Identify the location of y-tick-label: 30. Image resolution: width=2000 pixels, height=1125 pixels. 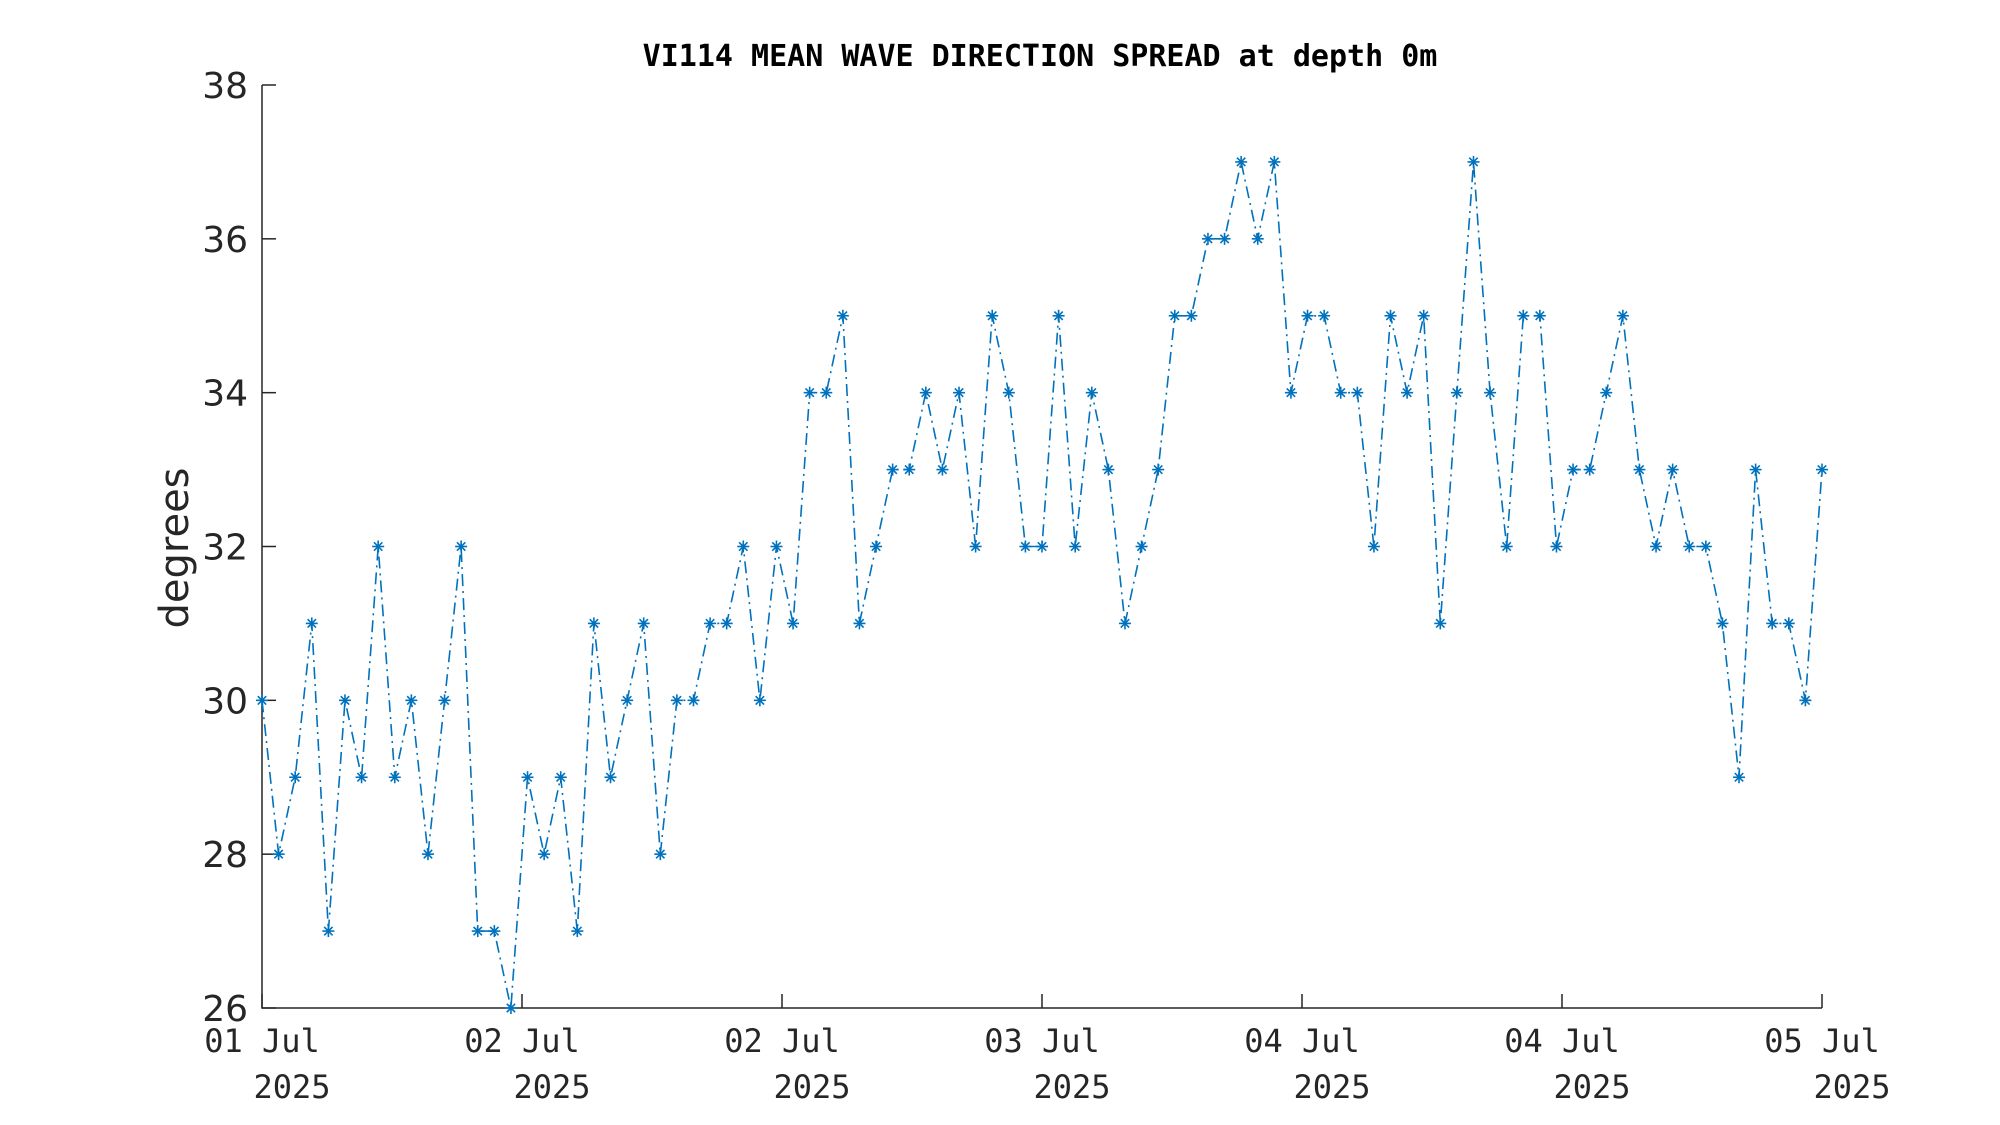
(225, 701).